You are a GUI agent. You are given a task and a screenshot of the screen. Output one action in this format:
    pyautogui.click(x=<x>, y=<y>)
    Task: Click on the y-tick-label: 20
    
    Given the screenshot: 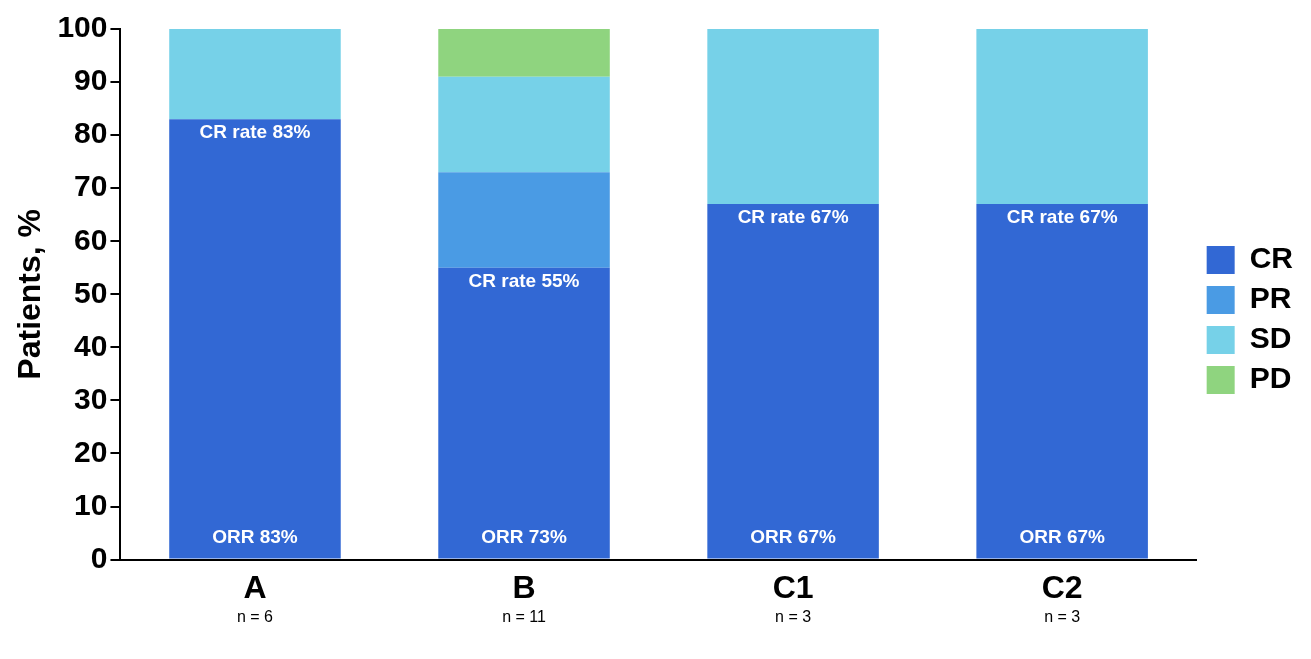 What is the action you would take?
    pyautogui.click(x=91, y=451)
    